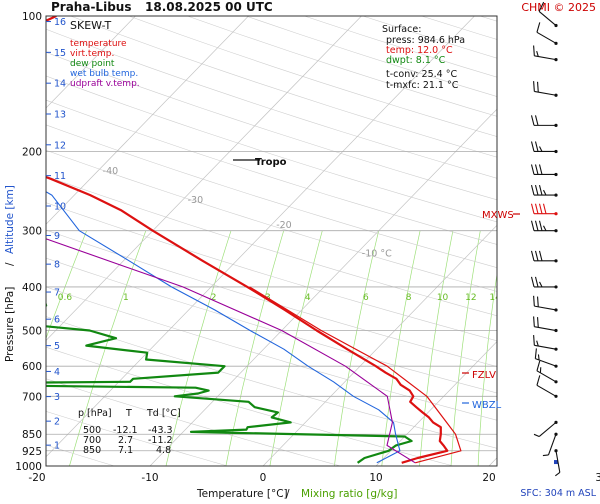  What do you see at coordinates (32, 332) in the screenshot?
I see `pressure-tick-500: 500` at bounding box center [32, 332].